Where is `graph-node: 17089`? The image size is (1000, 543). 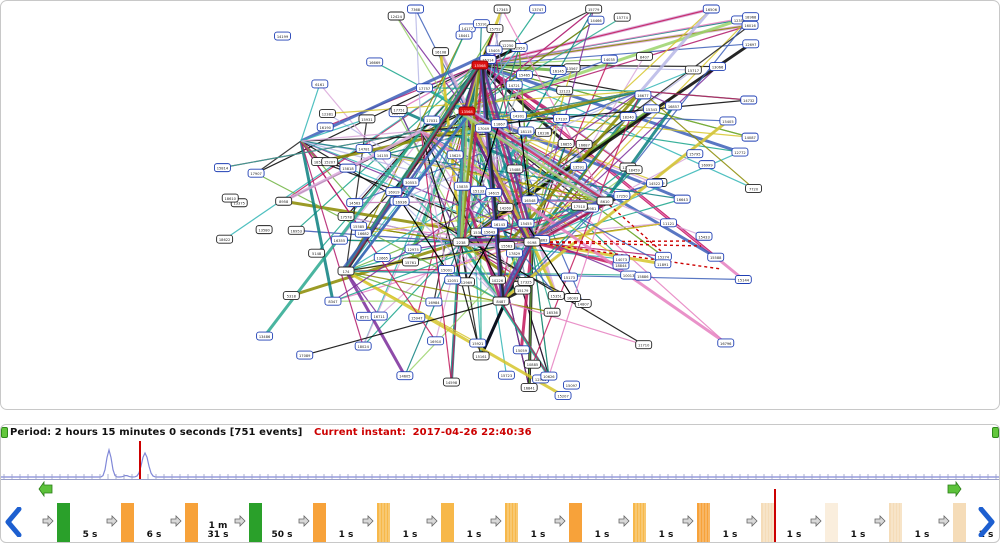 graph-node: 17089 is located at coordinates (305, 355).